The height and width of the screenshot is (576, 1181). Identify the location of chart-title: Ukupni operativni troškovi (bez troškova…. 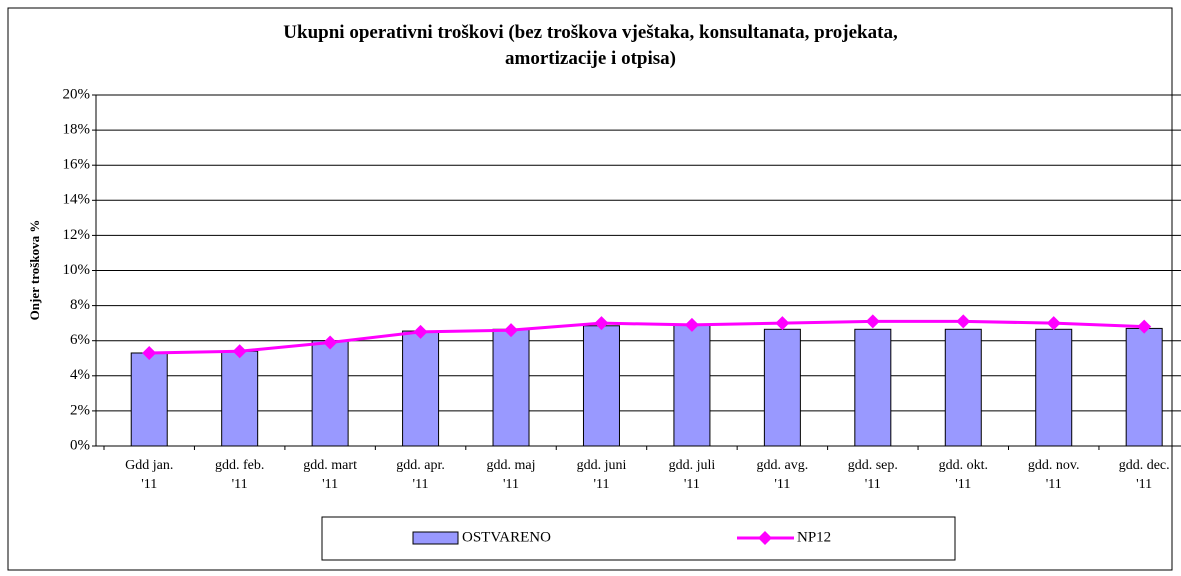
(590, 45).